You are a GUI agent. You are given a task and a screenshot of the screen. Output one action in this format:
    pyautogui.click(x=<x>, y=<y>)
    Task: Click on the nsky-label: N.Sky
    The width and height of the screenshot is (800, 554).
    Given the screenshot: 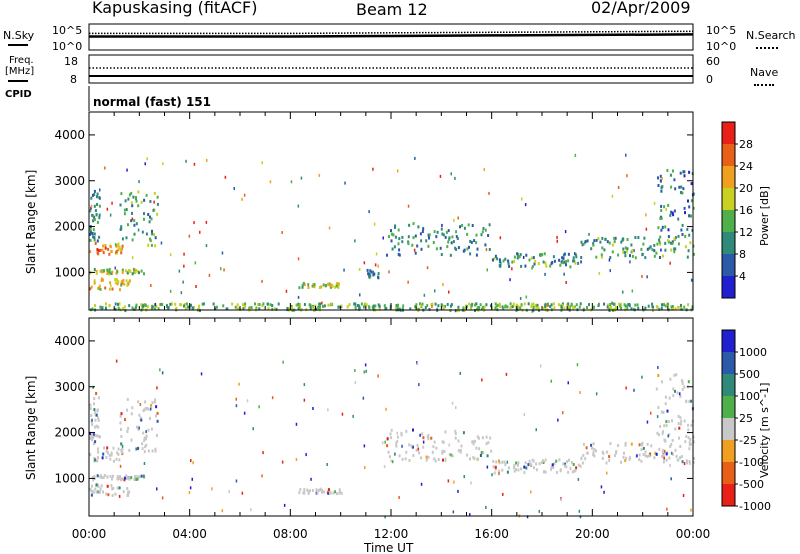 What is the action you would take?
    pyautogui.click(x=19, y=35)
    